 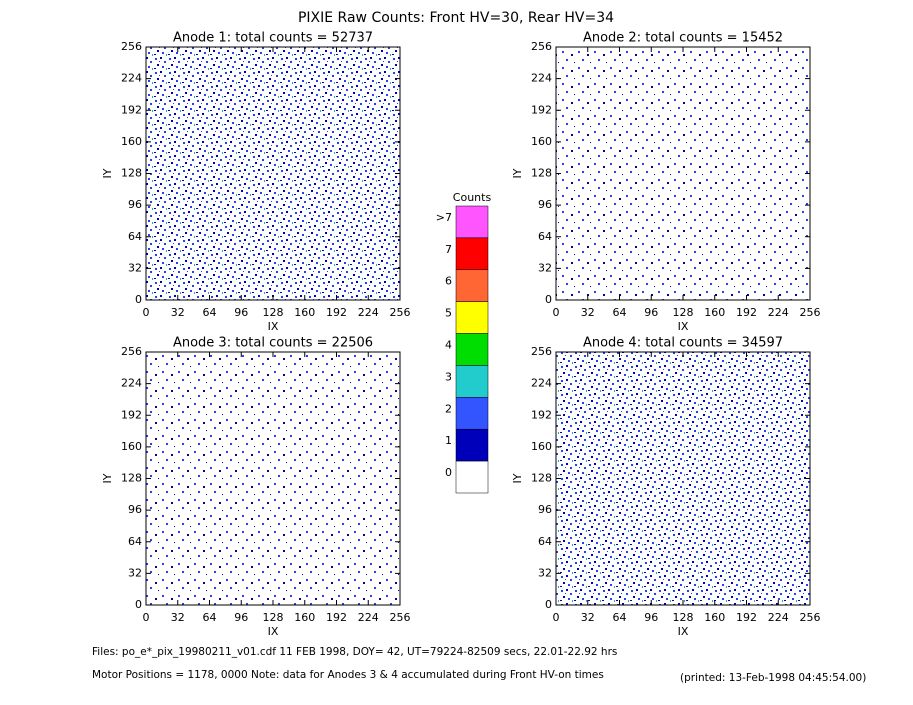 What do you see at coordinates (273, 343) in the screenshot?
I see `panel-title: Anode 3: total counts = 22506` at bounding box center [273, 343].